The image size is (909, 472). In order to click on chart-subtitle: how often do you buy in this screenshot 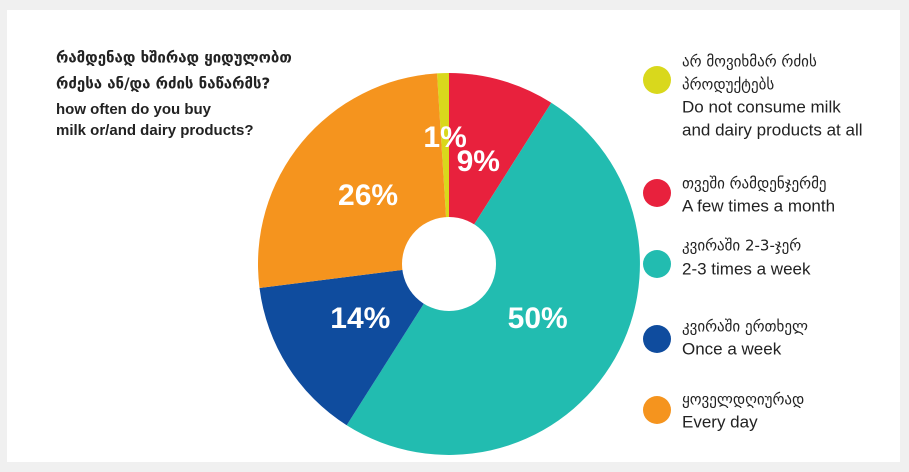, I will do `click(134, 109)`.